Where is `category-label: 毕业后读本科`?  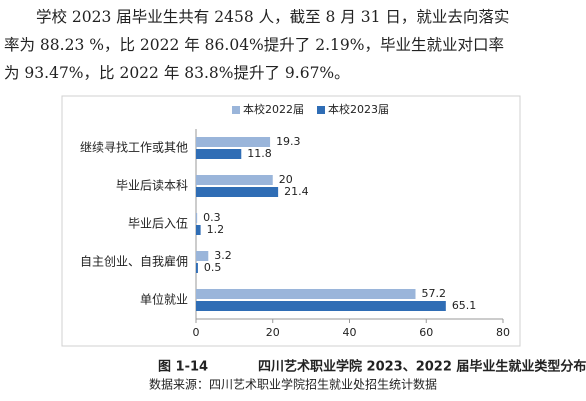
category-label: 毕业后读本科 is located at coordinates (152, 186).